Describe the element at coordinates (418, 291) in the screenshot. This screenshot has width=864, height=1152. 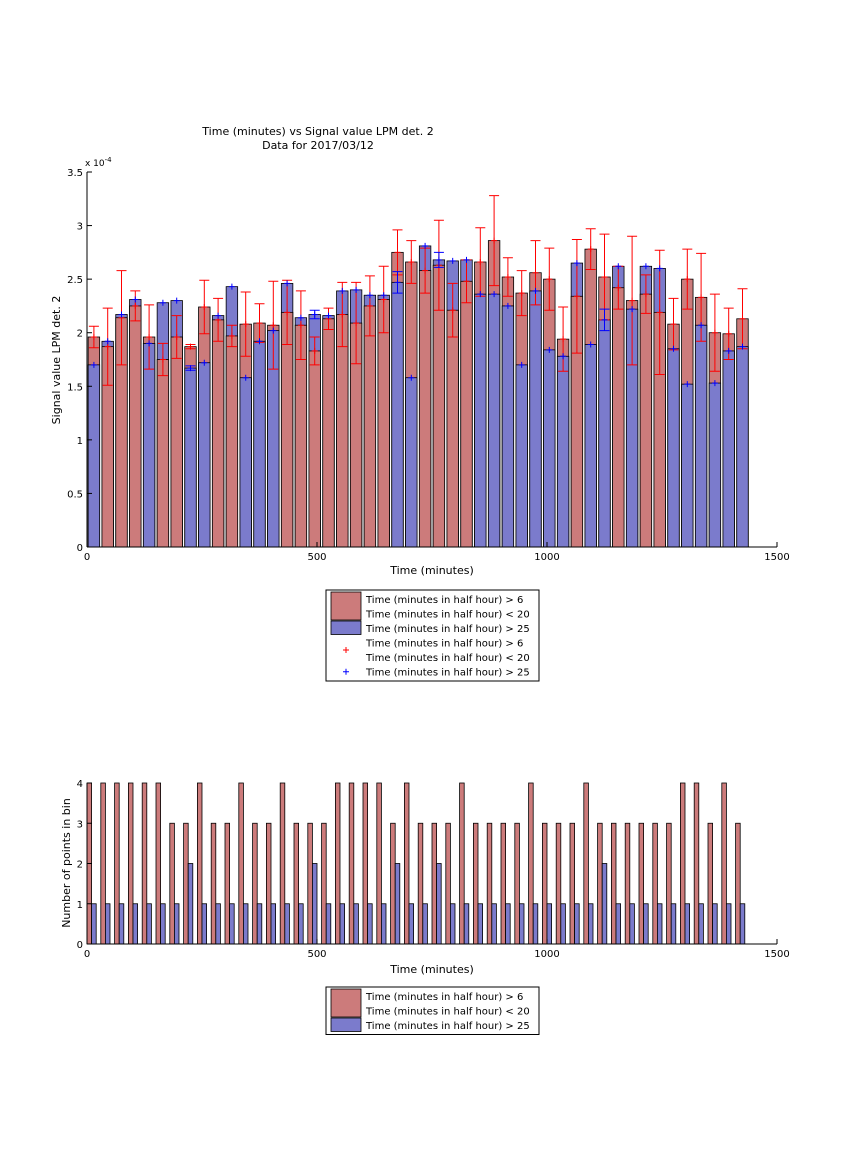
I see `top-error-bars` at that location.